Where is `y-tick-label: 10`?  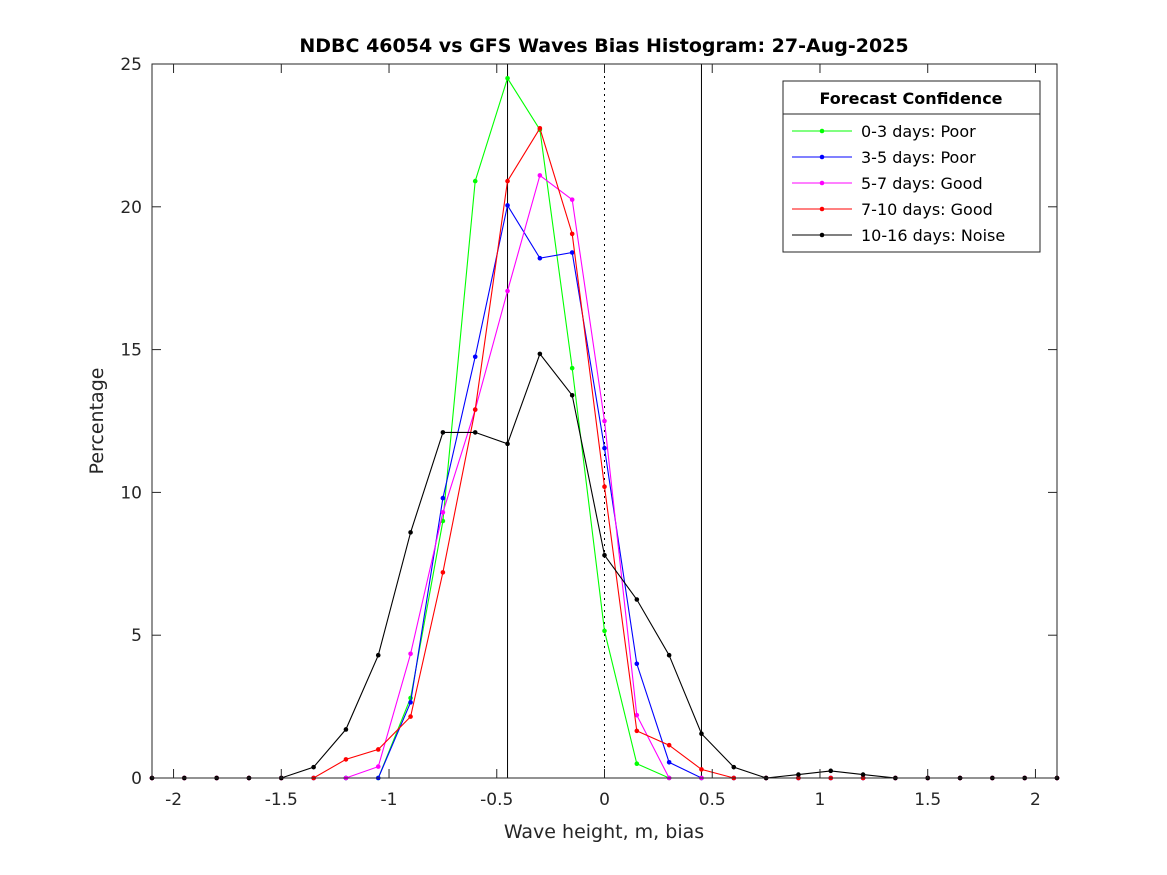 y-tick-label: 10 is located at coordinates (131, 493).